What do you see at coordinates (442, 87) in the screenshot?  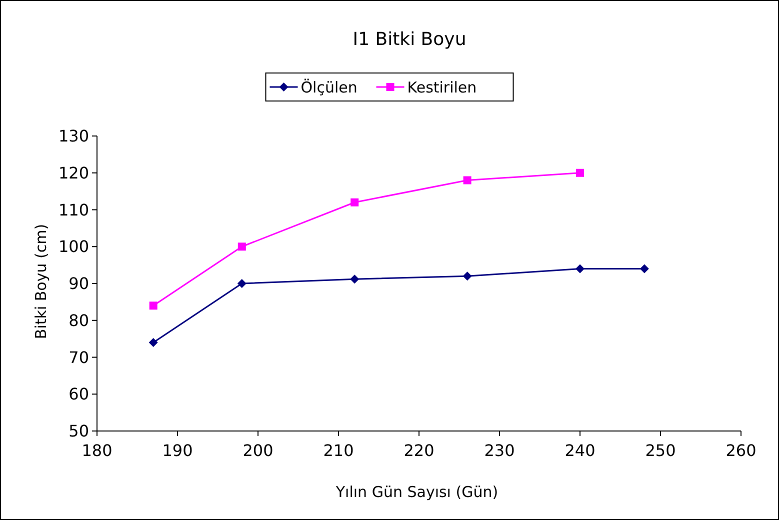 I see `legend-label: Kestirilen` at bounding box center [442, 87].